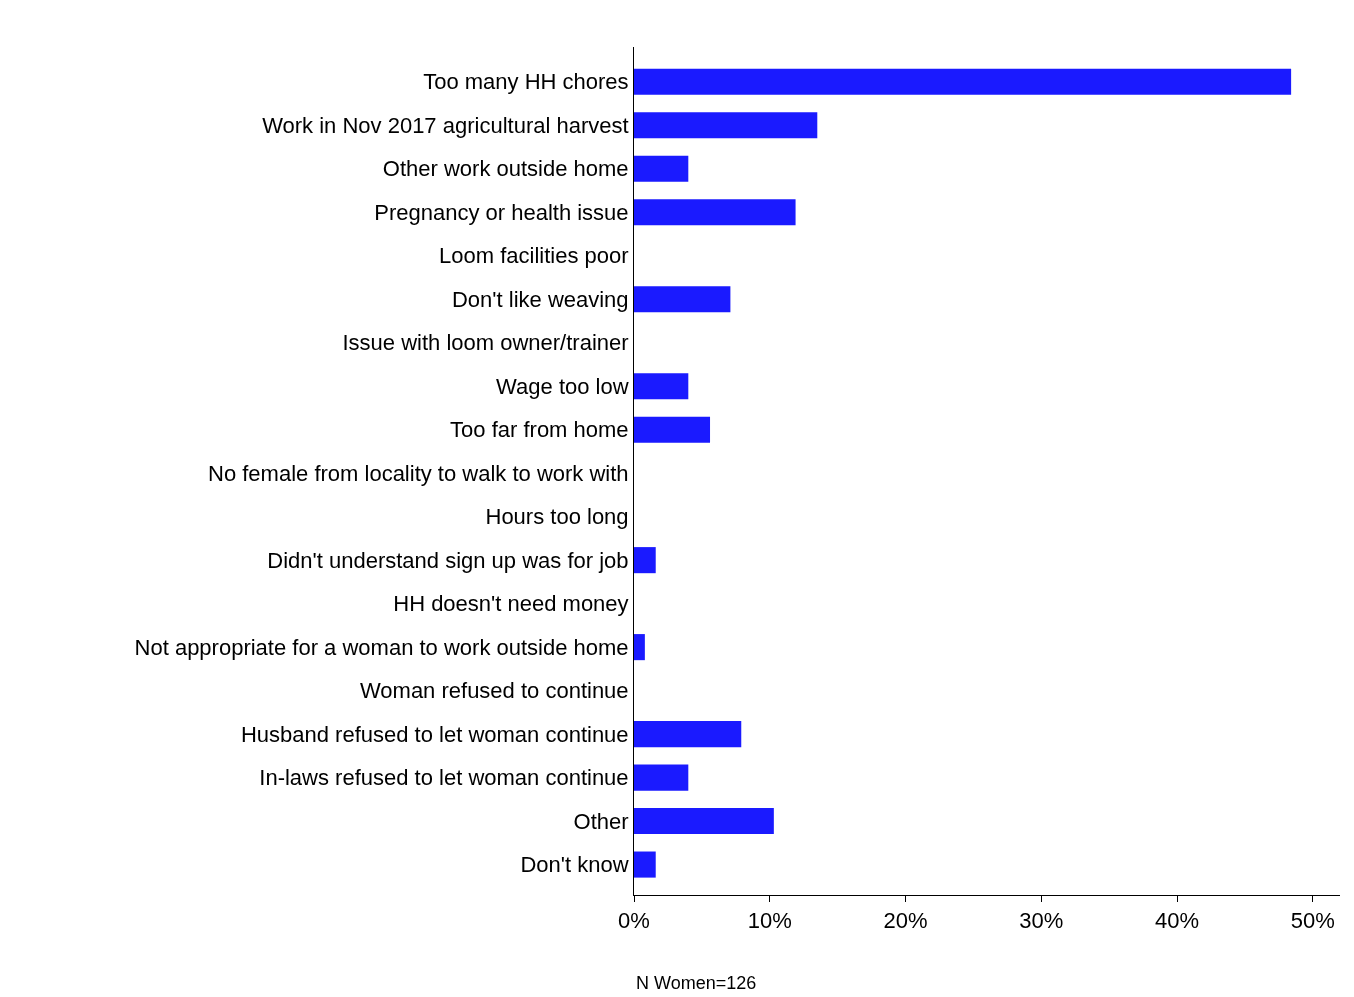 This screenshot has width=1354, height=997. I want to click on y-tick-label: Not appropriate for a woman to work outside home, so click(381, 647).